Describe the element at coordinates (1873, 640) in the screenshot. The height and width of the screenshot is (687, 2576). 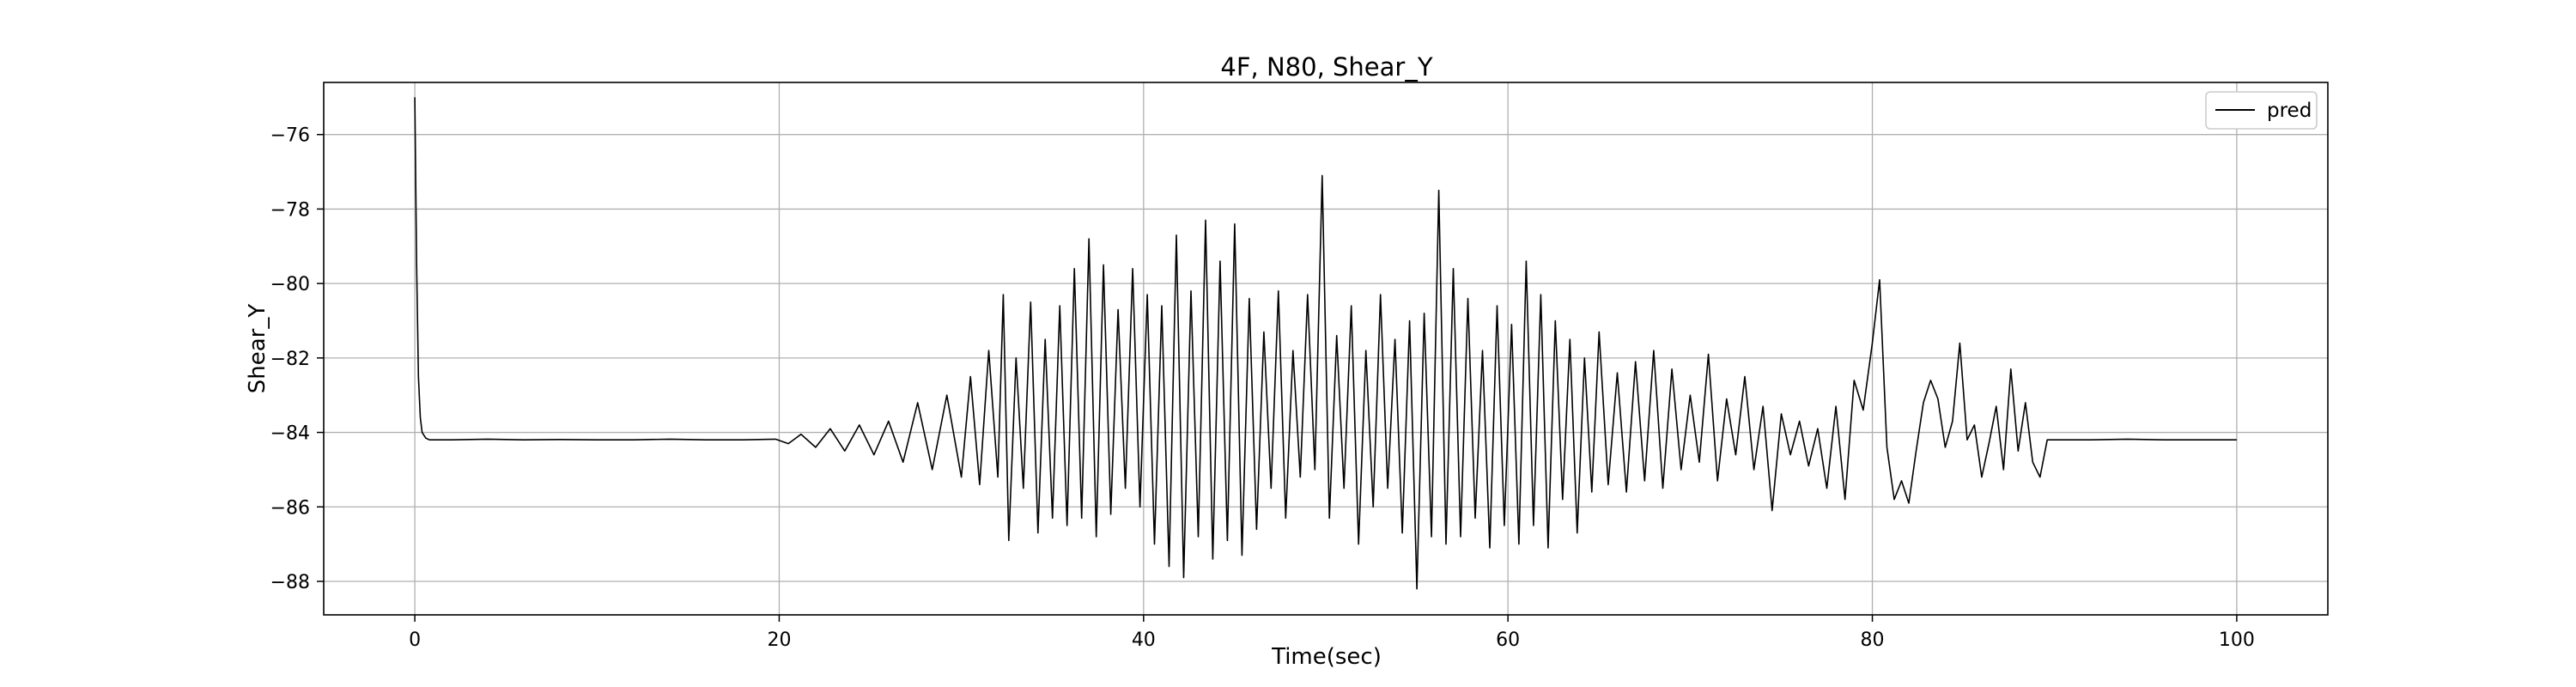
I see `x-tick-label: 80` at that location.